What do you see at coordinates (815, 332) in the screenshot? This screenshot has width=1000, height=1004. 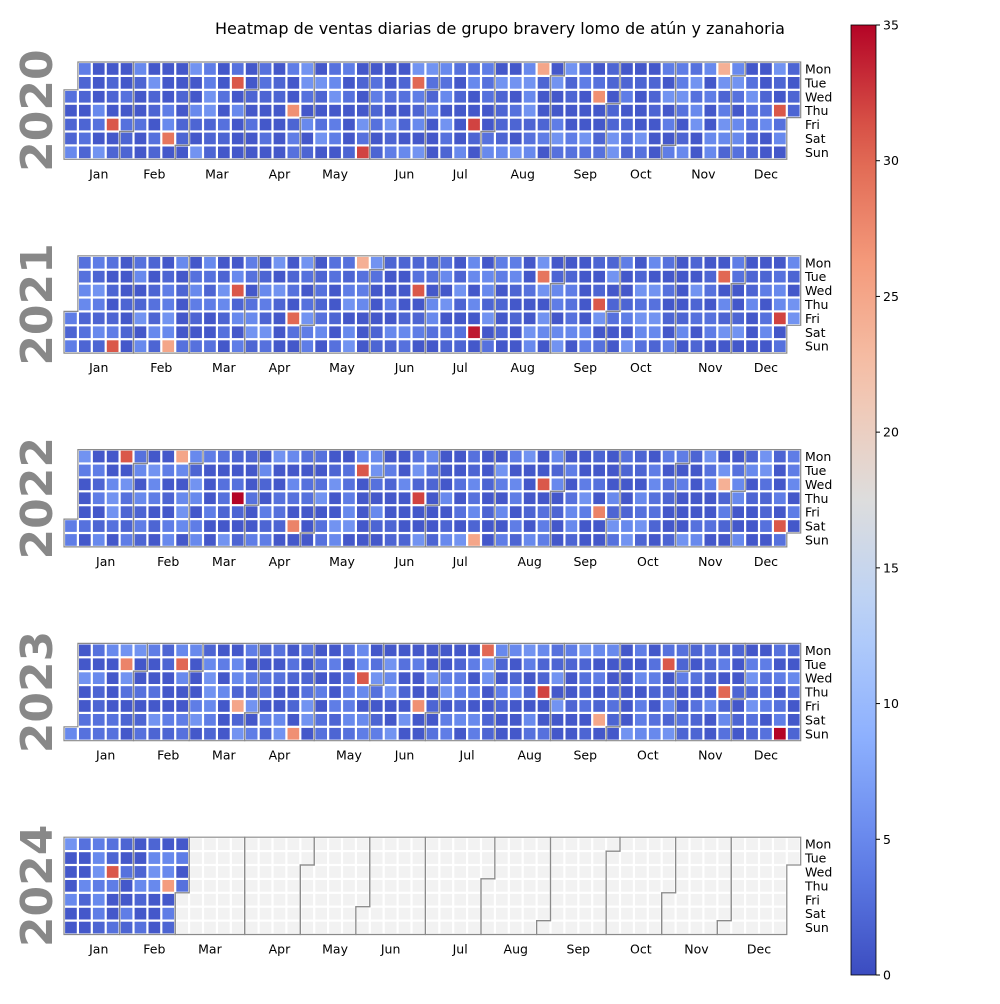 I see `weekday-label: Sat` at bounding box center [815, 332].